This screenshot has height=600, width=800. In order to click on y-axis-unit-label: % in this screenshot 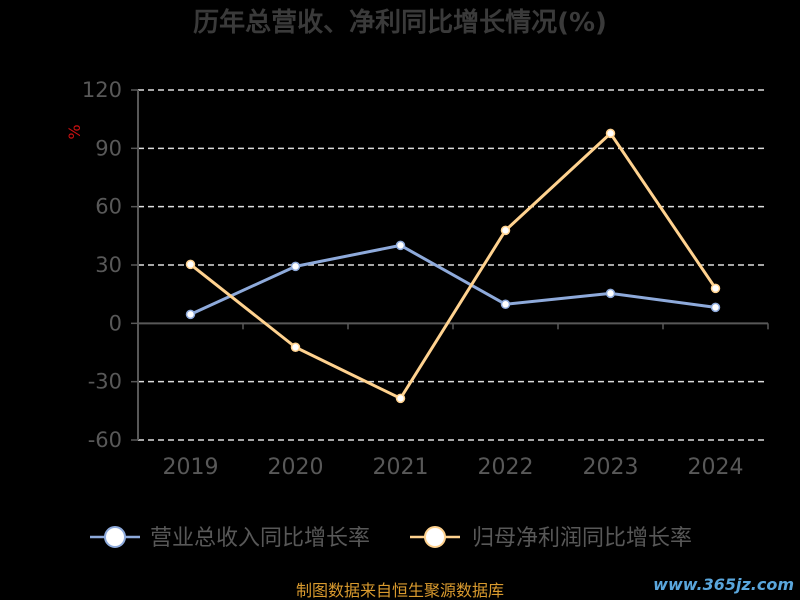, I will do `click(74, 131)`.